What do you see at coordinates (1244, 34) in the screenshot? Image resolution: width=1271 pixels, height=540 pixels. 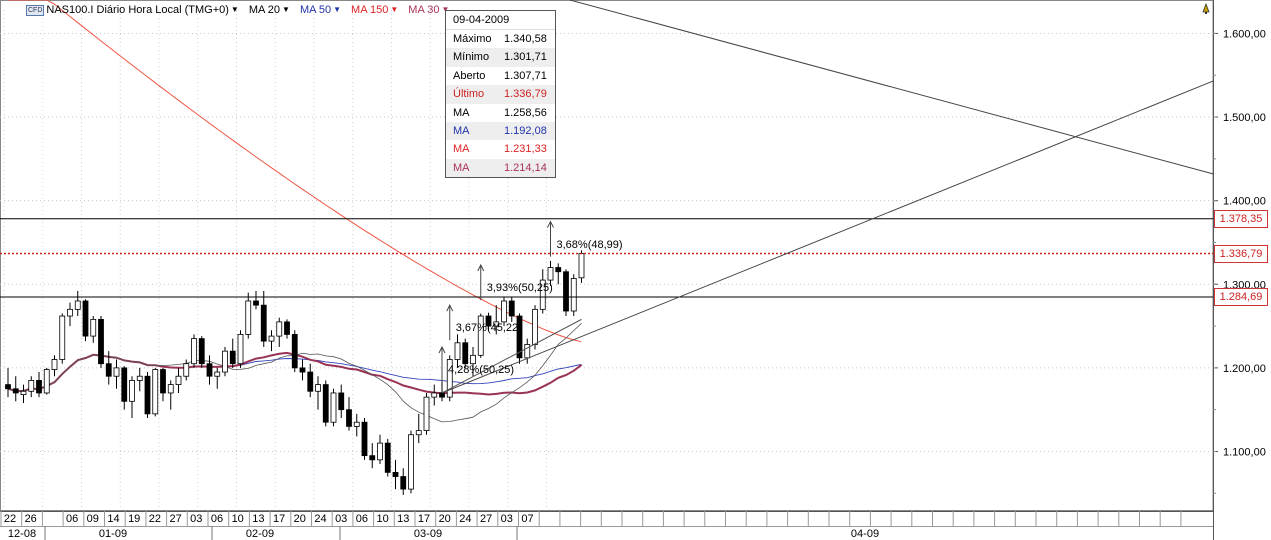 I see `y-tick-label: 1.600,00` at bounding box center [1244, 34].